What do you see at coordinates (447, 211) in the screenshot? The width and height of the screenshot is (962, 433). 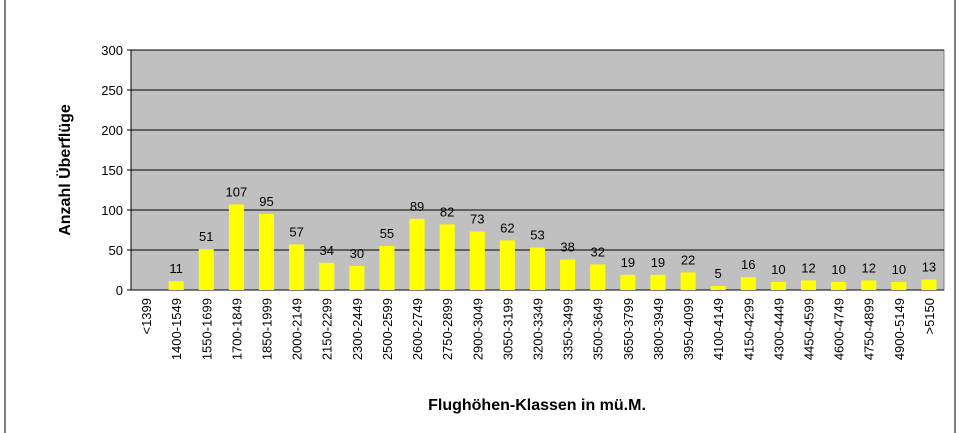 I see `data-label: 82` at bounding box center [447, 211].